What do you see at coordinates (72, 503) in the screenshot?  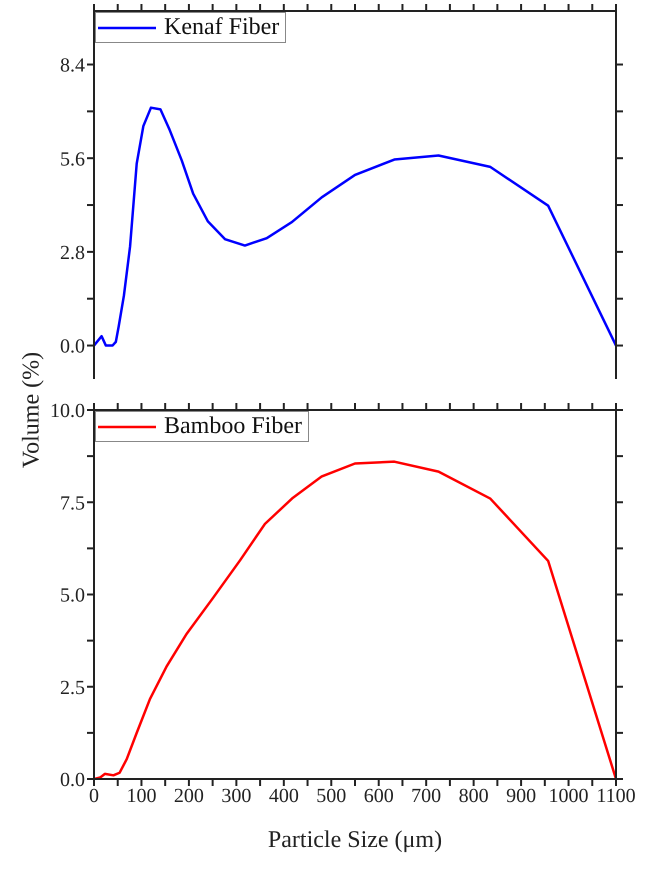 I see `y-tick-label: 7.5` at bounding box center [72, 503].